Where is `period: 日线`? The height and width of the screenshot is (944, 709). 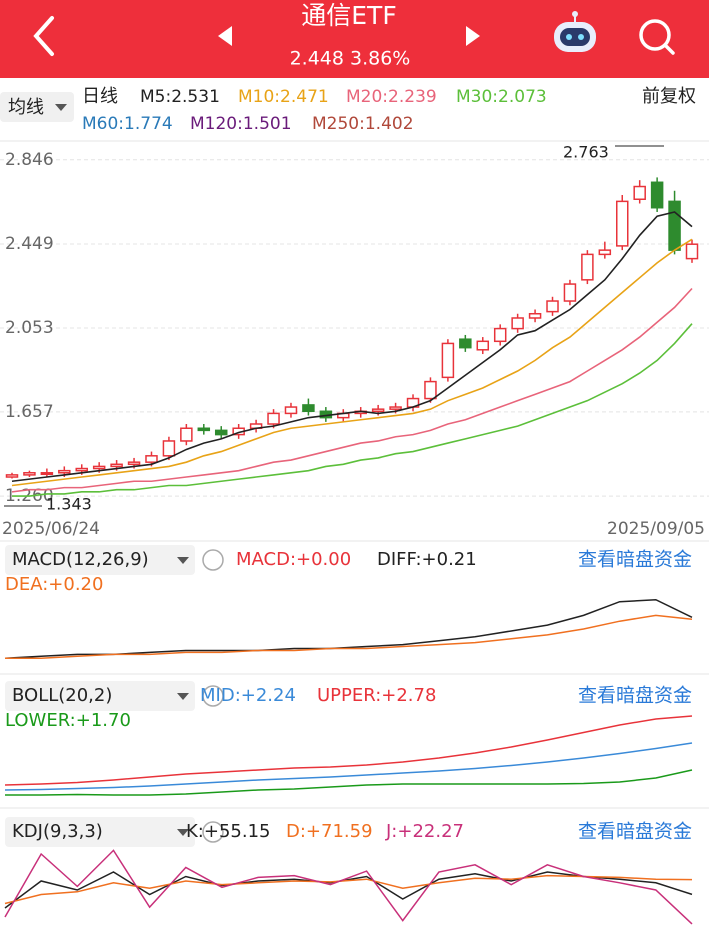
period: 日线 is located at coordinates (100, 96).